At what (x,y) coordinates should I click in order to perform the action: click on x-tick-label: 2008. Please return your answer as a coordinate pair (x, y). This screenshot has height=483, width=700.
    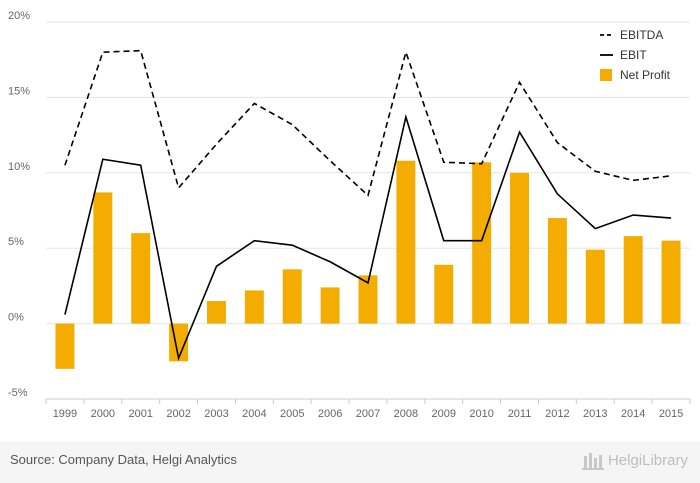
    Looking at the image, I should click on (406, 414).